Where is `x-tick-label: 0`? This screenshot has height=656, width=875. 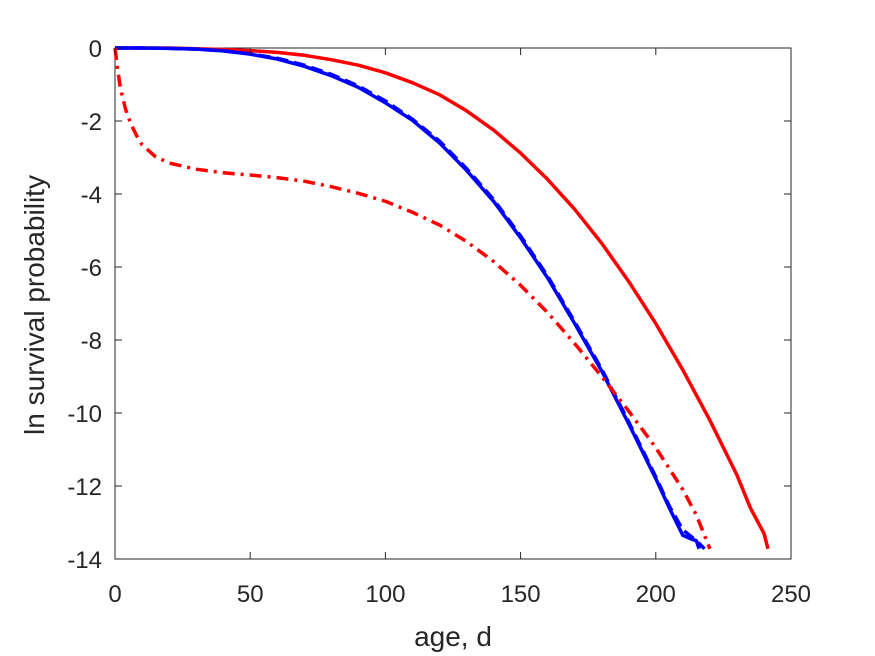 x-tick-label: 0 is located at coordinates (114, 594).